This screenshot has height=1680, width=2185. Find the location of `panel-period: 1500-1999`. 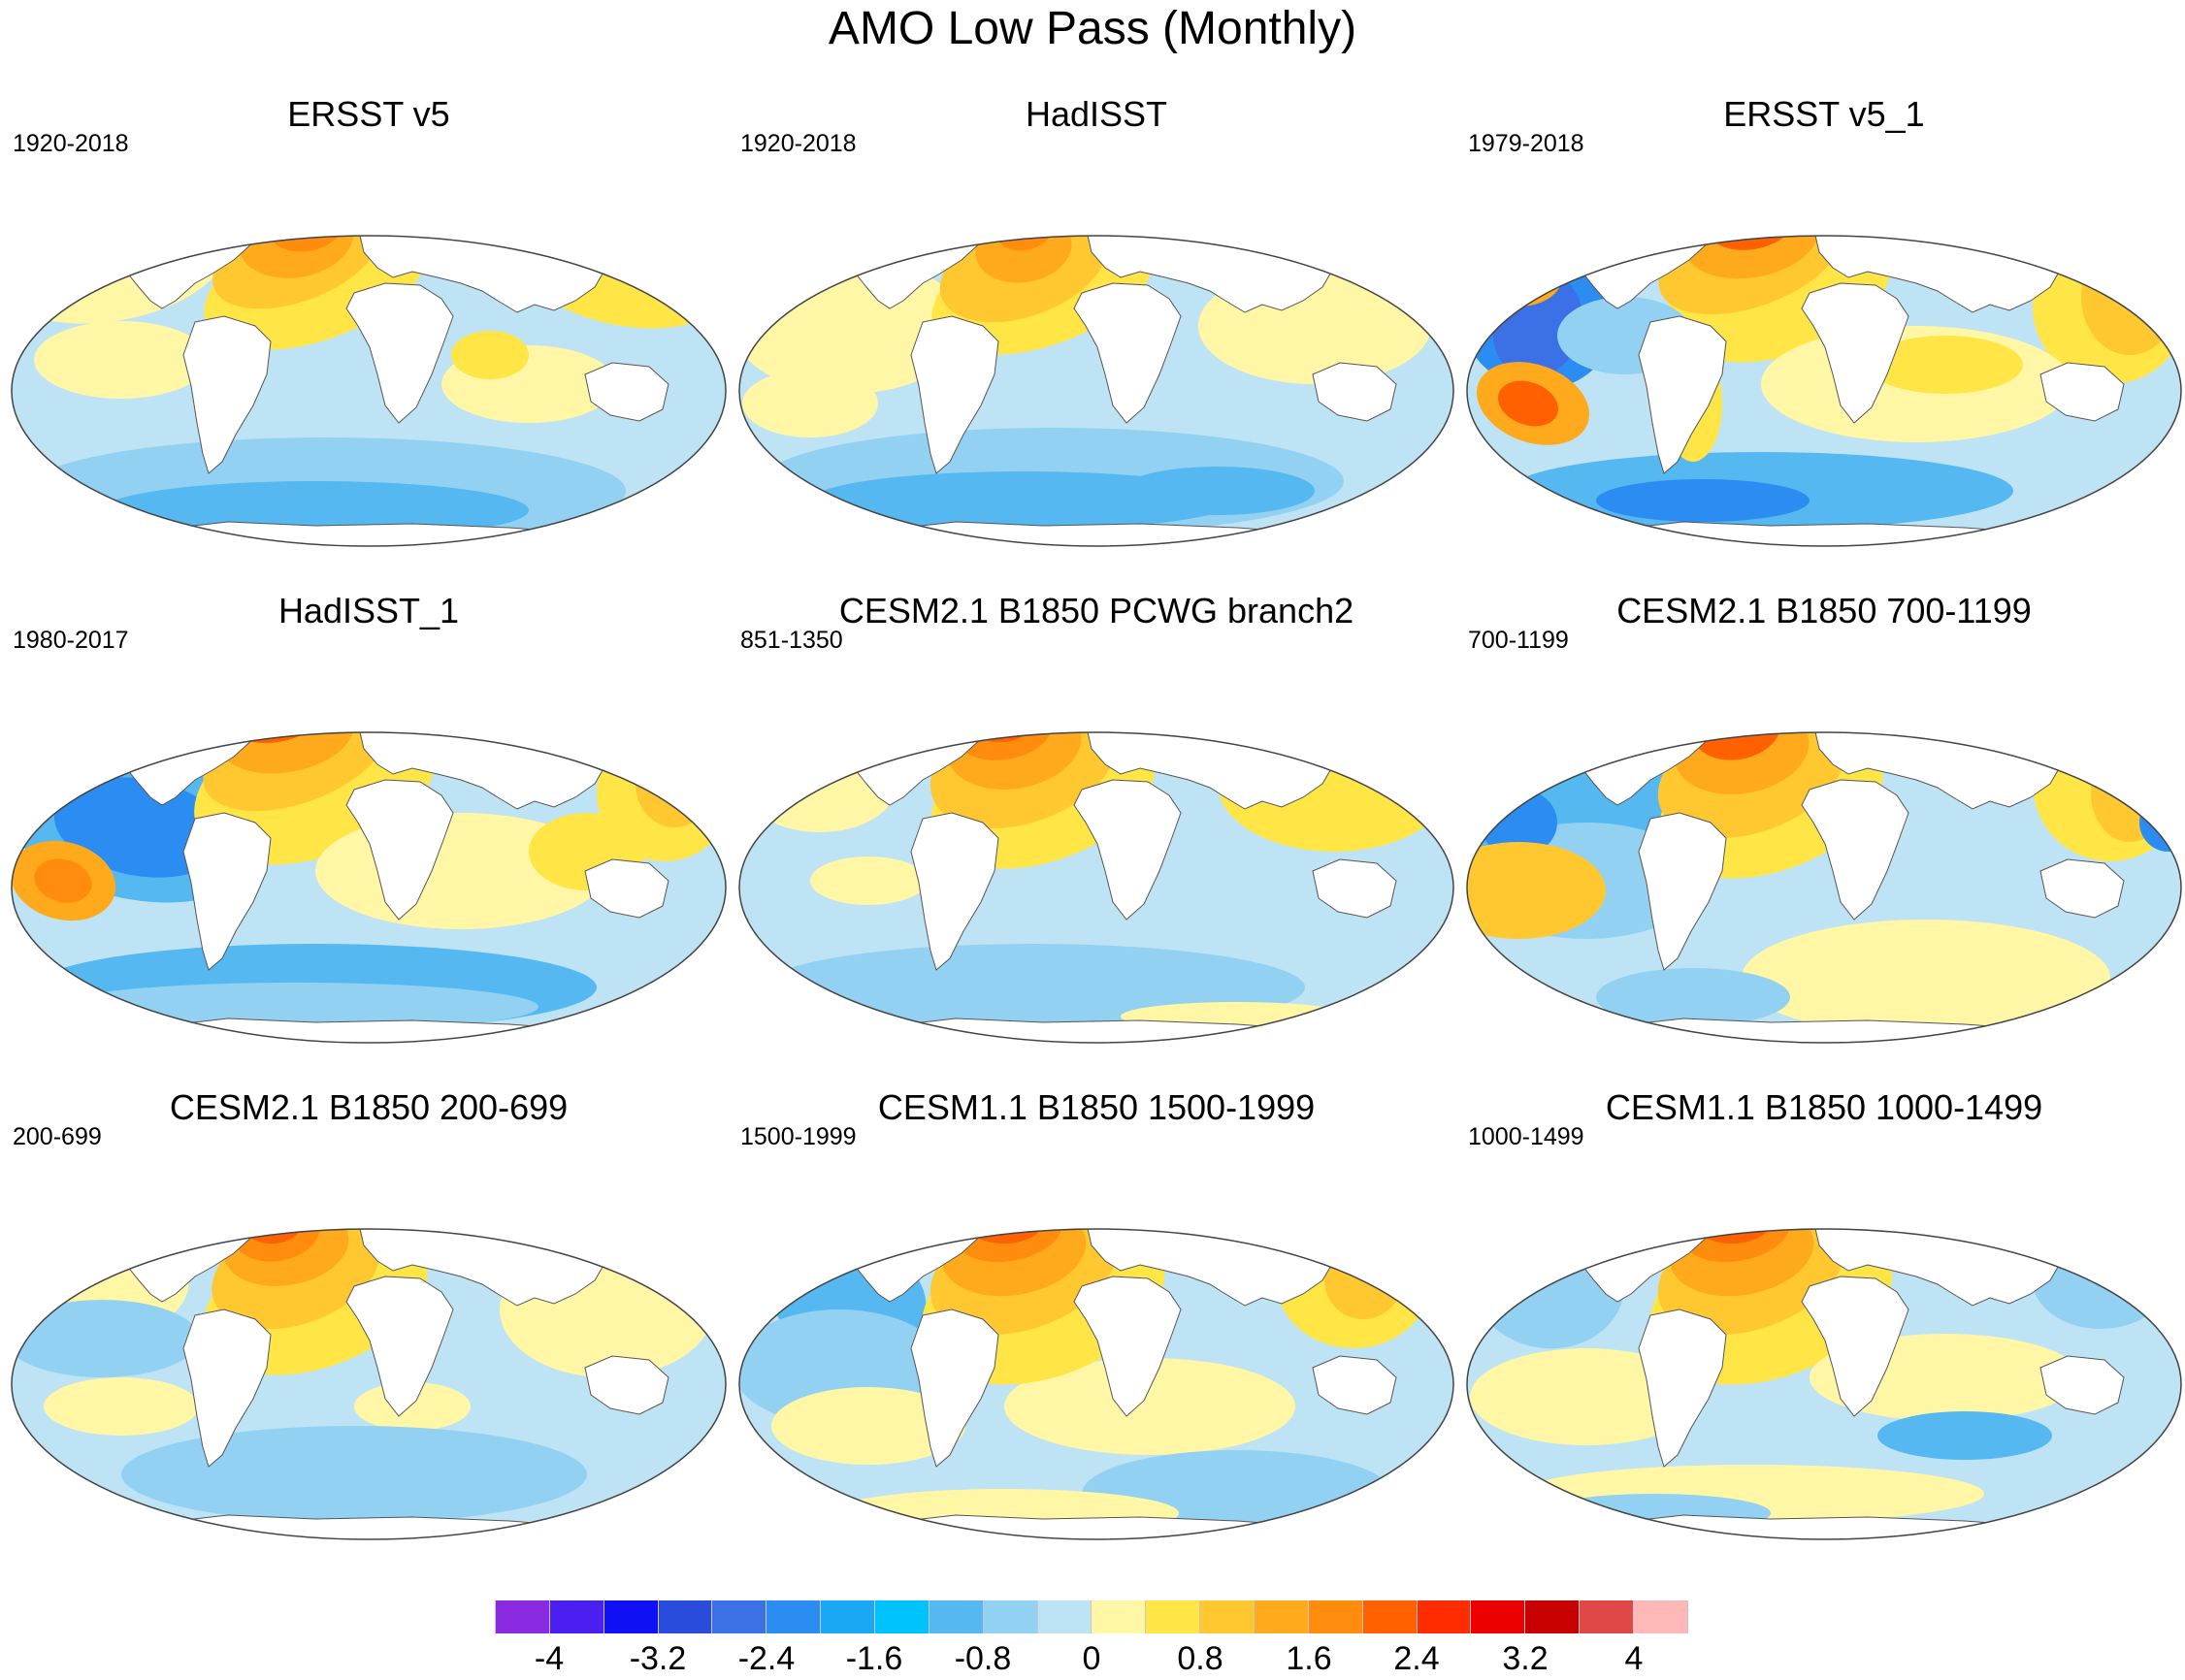

panel-period: 1500-1999 is located at coordinates (799, 1136).